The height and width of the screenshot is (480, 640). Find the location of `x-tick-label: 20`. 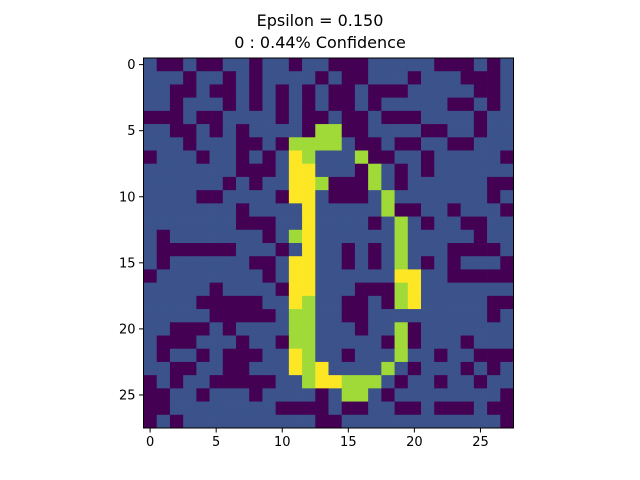

x-tick-label: 20 is located at coordinates (414, 442).